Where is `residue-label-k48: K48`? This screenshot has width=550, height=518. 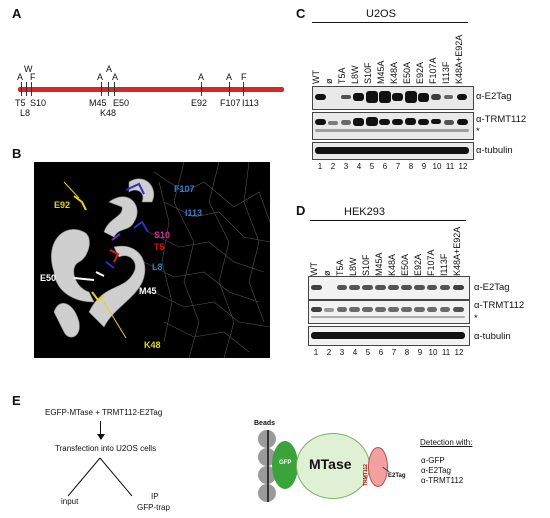 residue-label-k48: K48 is located at coordinates (152, 345).